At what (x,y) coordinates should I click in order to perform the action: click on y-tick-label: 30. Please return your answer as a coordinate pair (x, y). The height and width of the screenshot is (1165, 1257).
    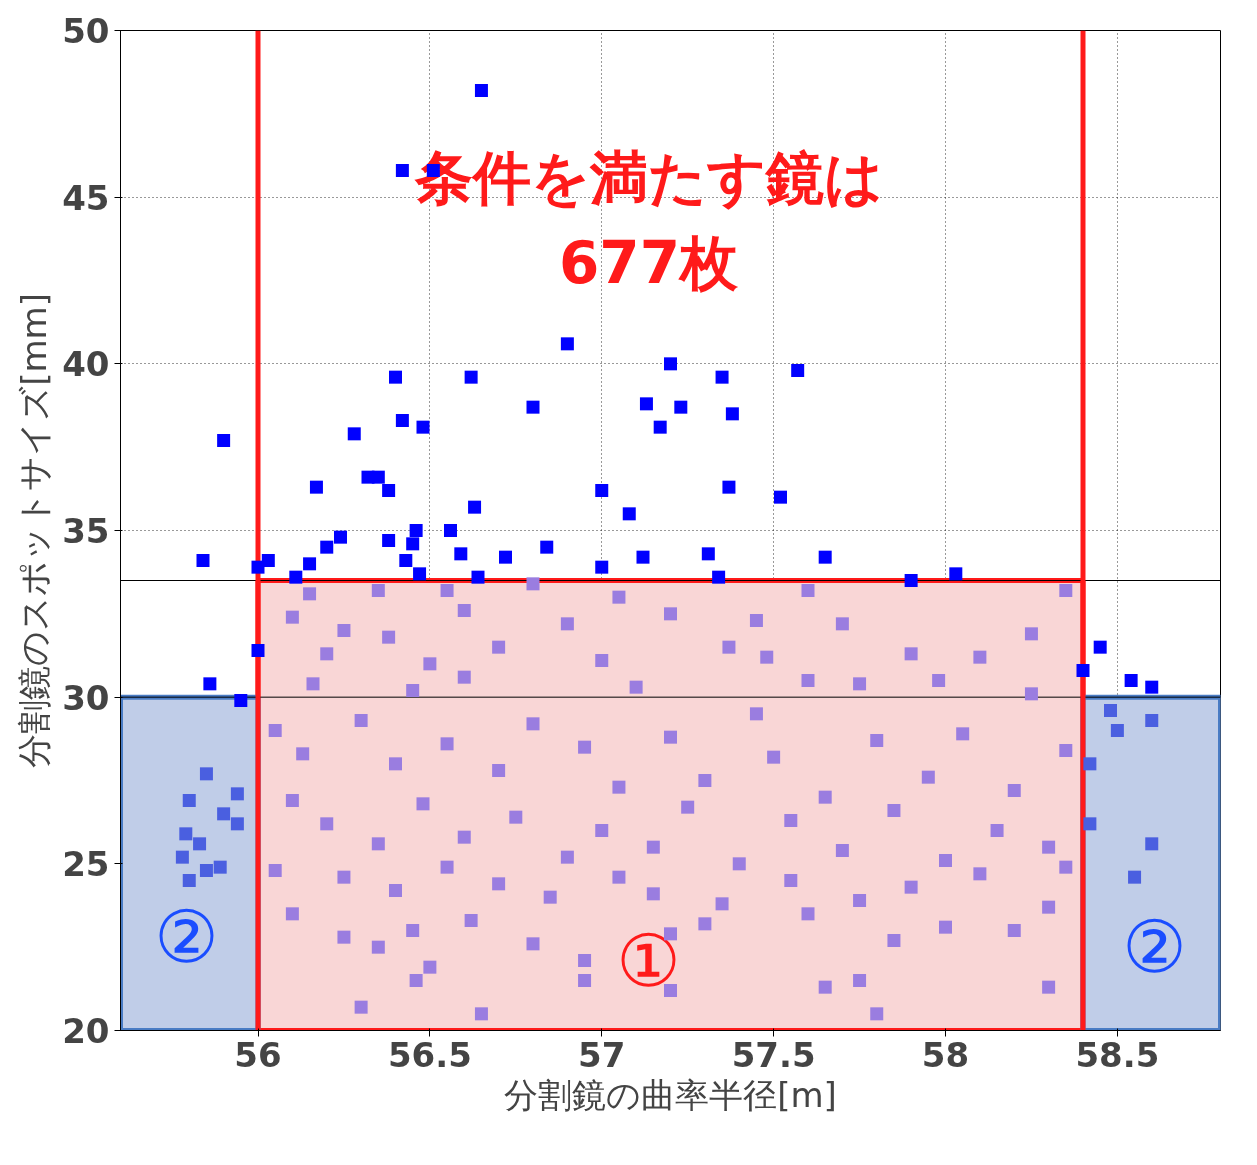
    Looking at the image, I should click on (86, 697).